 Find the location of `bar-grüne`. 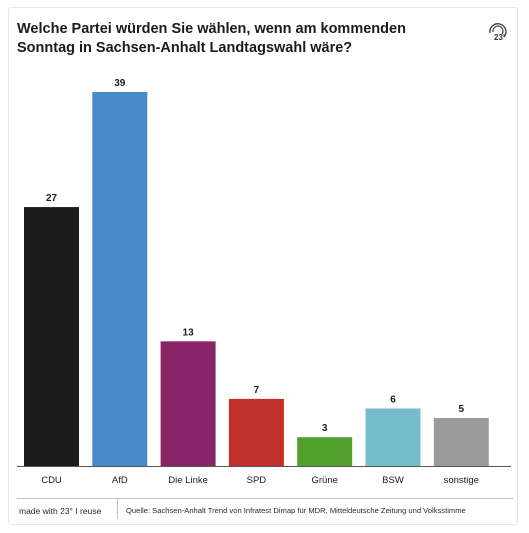

bar-grüne is located at coordinates (325, 451).